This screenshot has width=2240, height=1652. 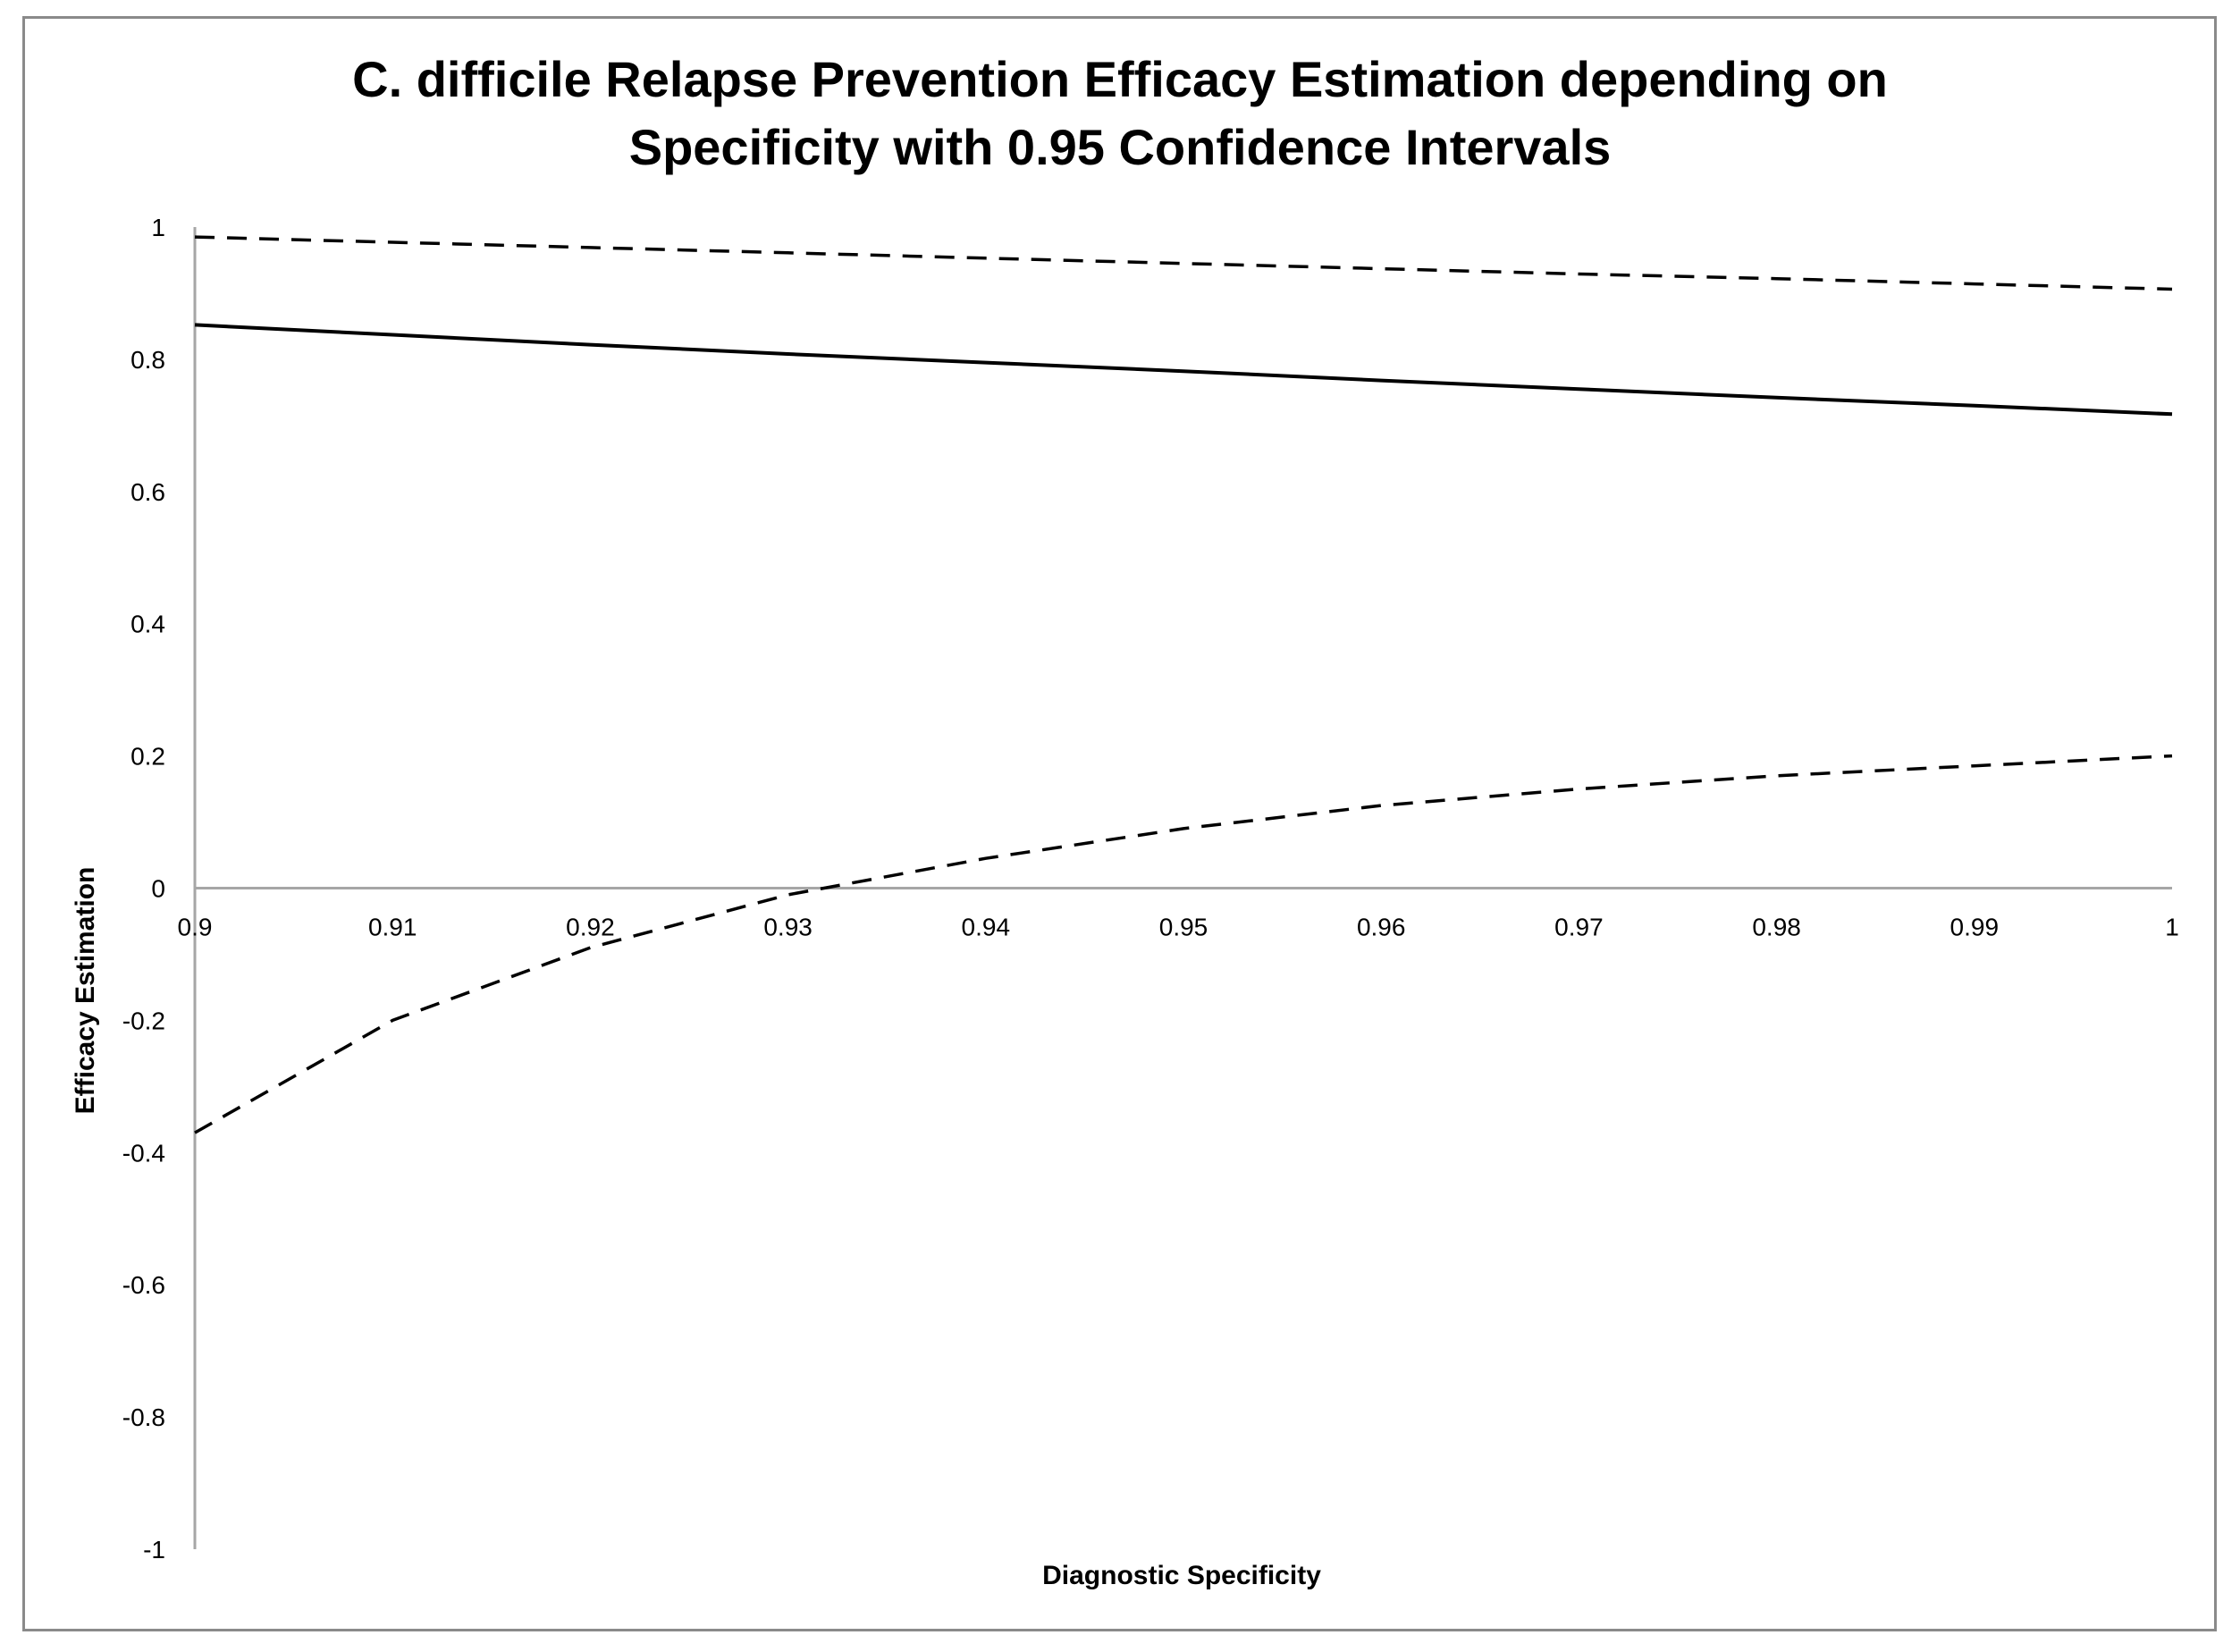 What do you see at coordinates (148, 492) in the screenshot?
I see `y-tick-label: 0.6` at bounding box center [148, 492].